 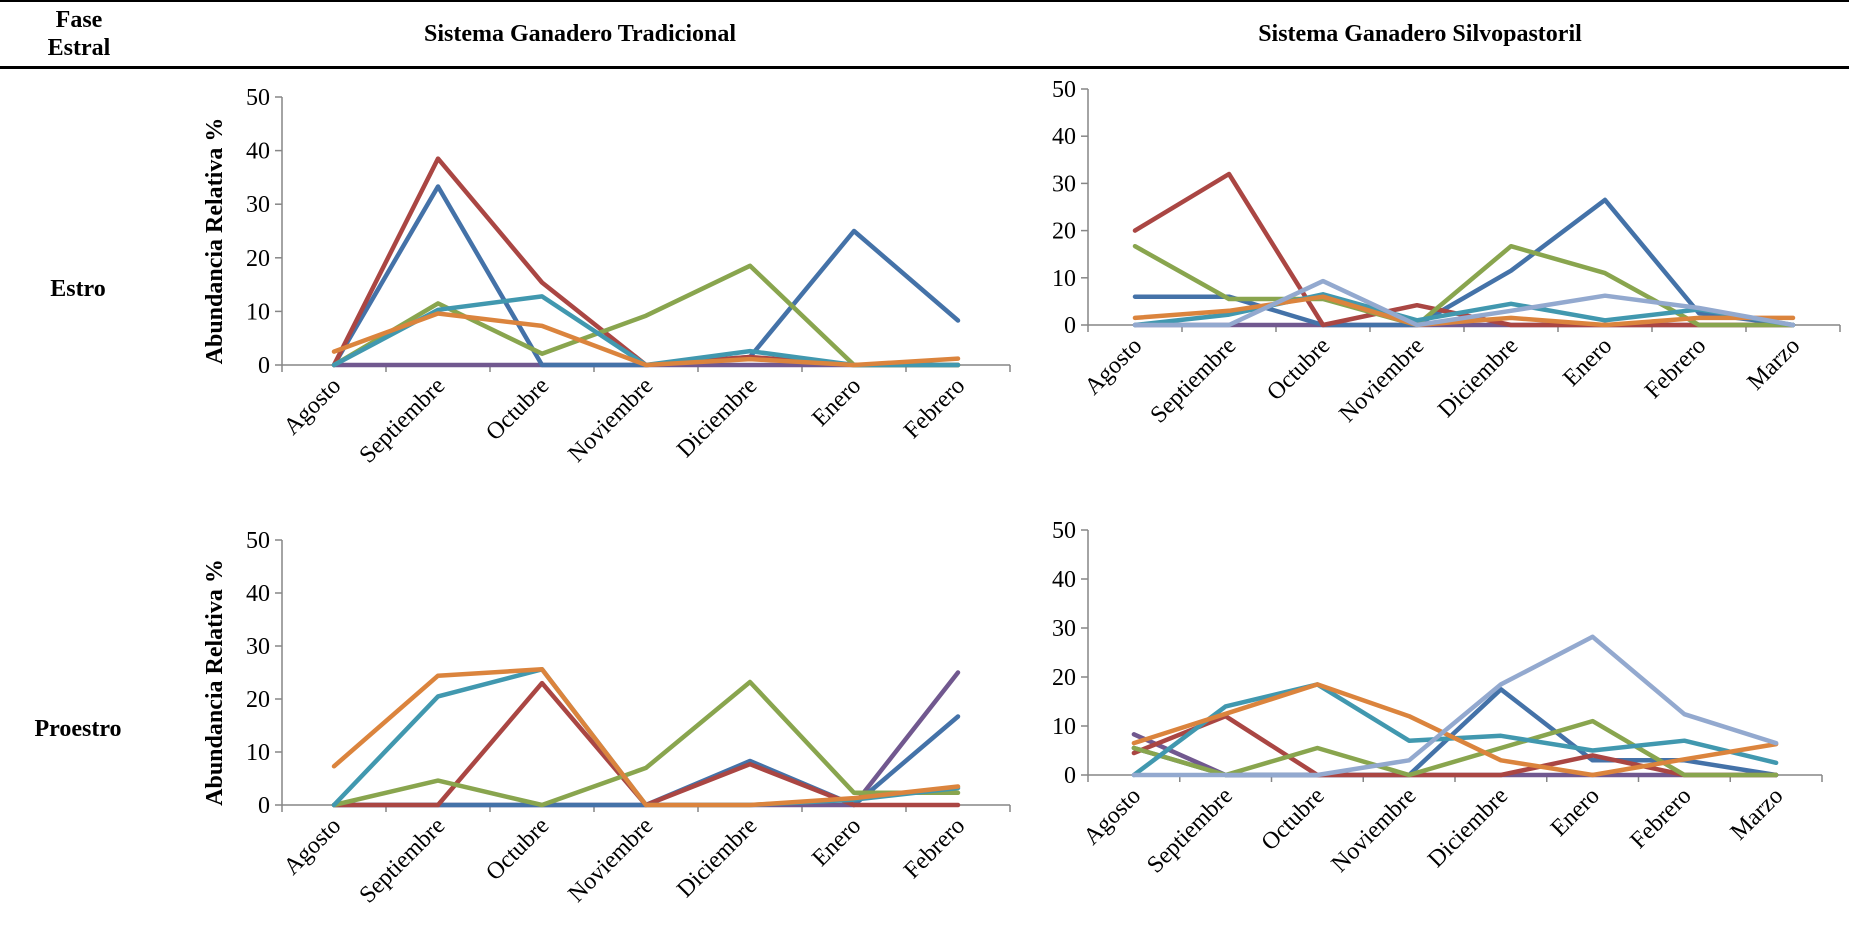 I want to click on x-tick-label: Agosto, so click(x=1112, y=816).